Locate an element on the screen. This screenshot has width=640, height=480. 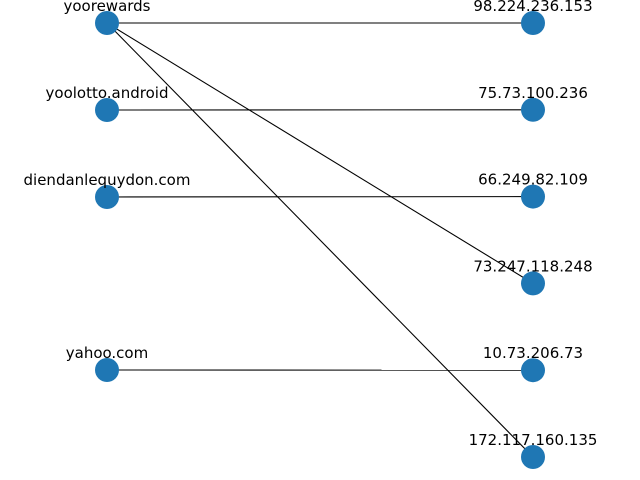
node-label-yahoo-com: yahoo.com is located at coordinates (107, 353).